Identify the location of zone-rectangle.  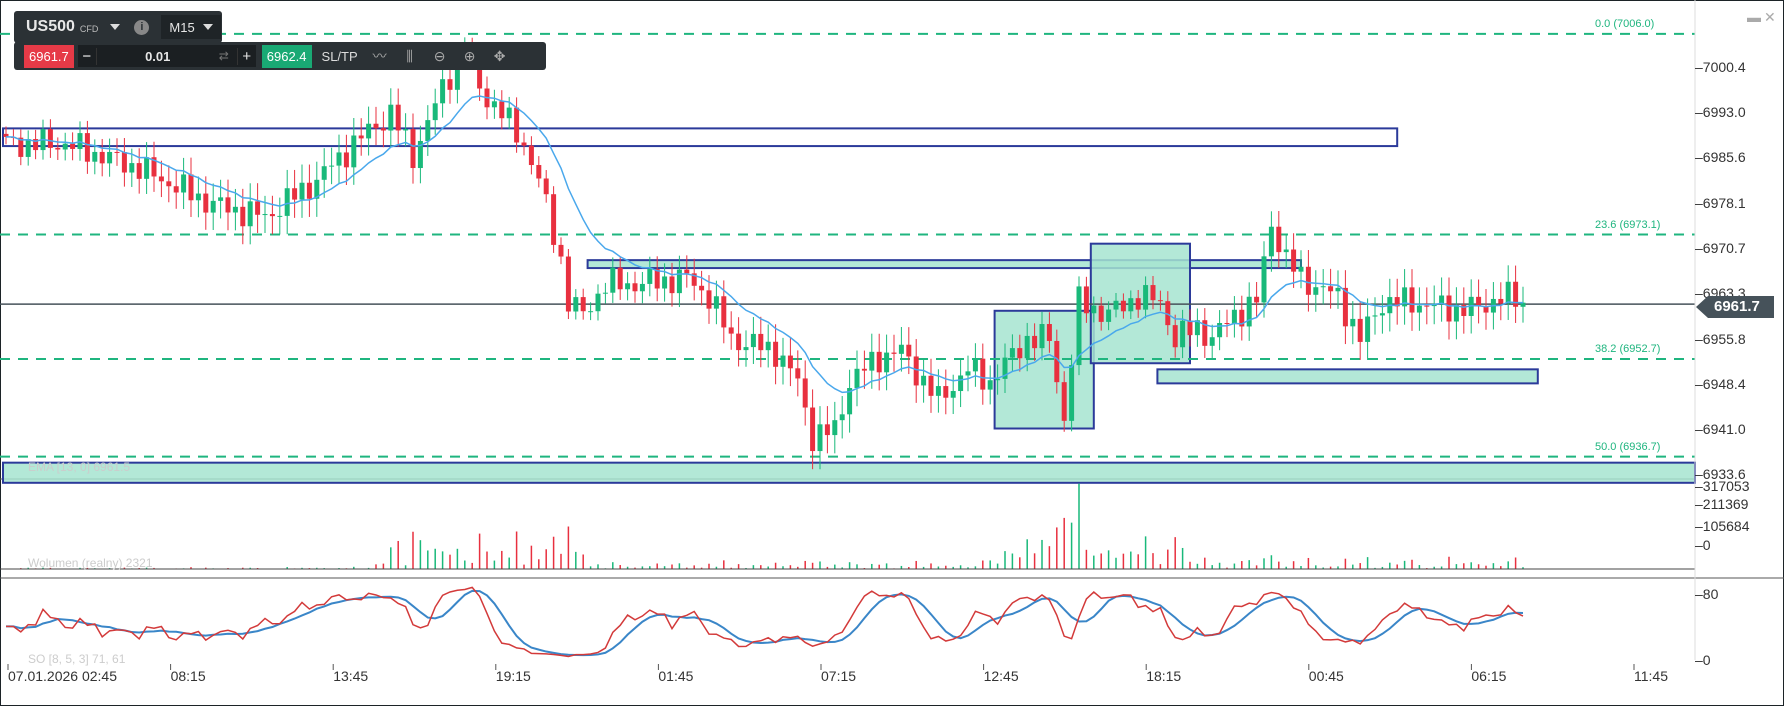
(849, 472).